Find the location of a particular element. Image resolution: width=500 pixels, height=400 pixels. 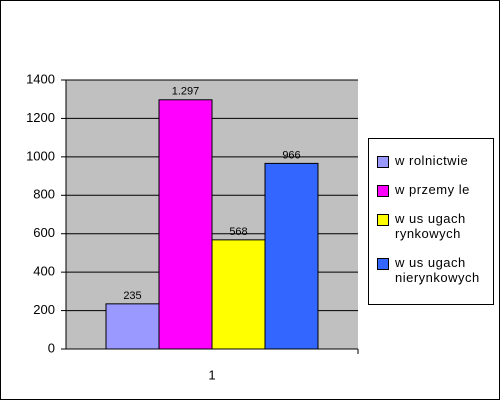

legend-label: w przemy le is located at coordinates (432, 189).